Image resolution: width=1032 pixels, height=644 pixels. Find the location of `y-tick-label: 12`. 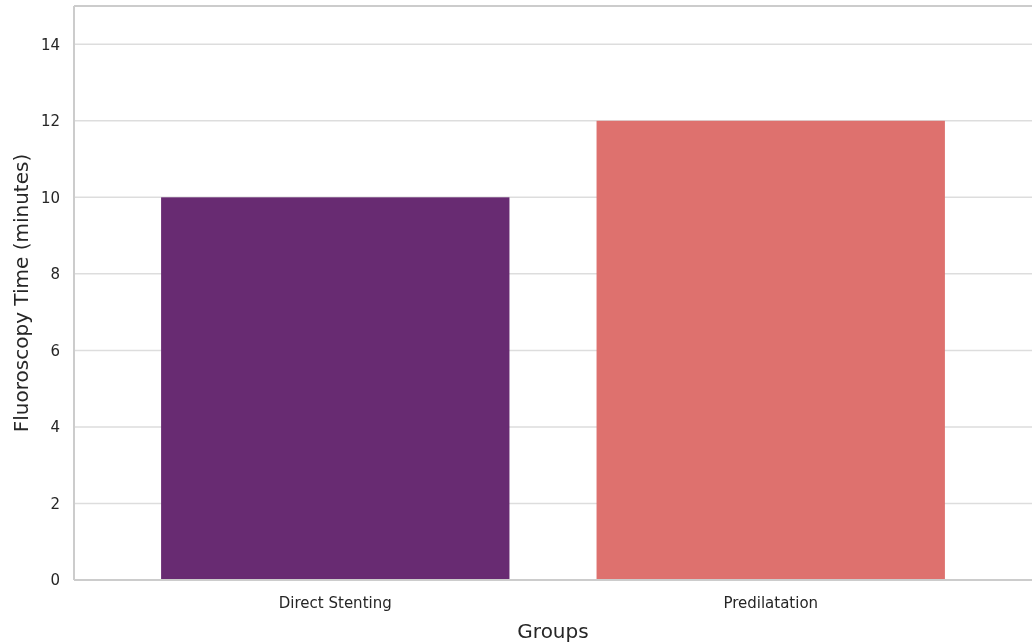

y-tick-label: 12 is located at coordinates (50, 121).